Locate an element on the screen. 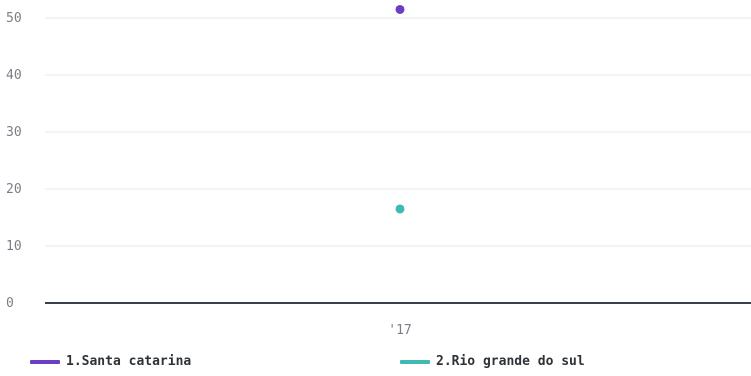 This screenshot has width=751, height=376. legend-item-series-1: 1.Santa catarina is located at coordinates (110, 361).